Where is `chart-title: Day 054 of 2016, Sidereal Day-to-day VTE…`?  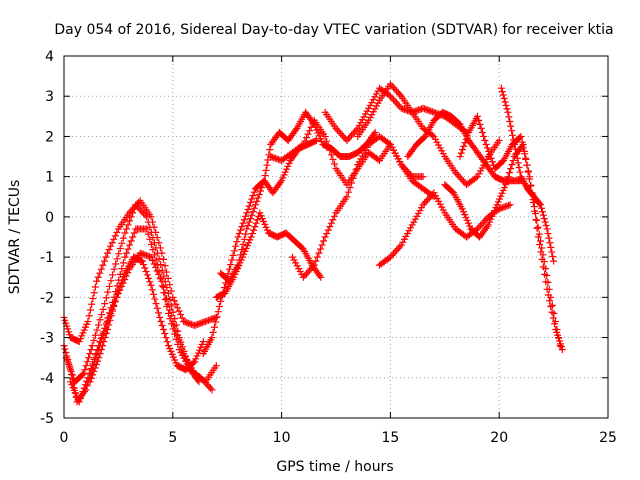
chart-title: Day 054 of 2016, Sidereal Day-to-day VTE… is located at coordinates (333, 30).